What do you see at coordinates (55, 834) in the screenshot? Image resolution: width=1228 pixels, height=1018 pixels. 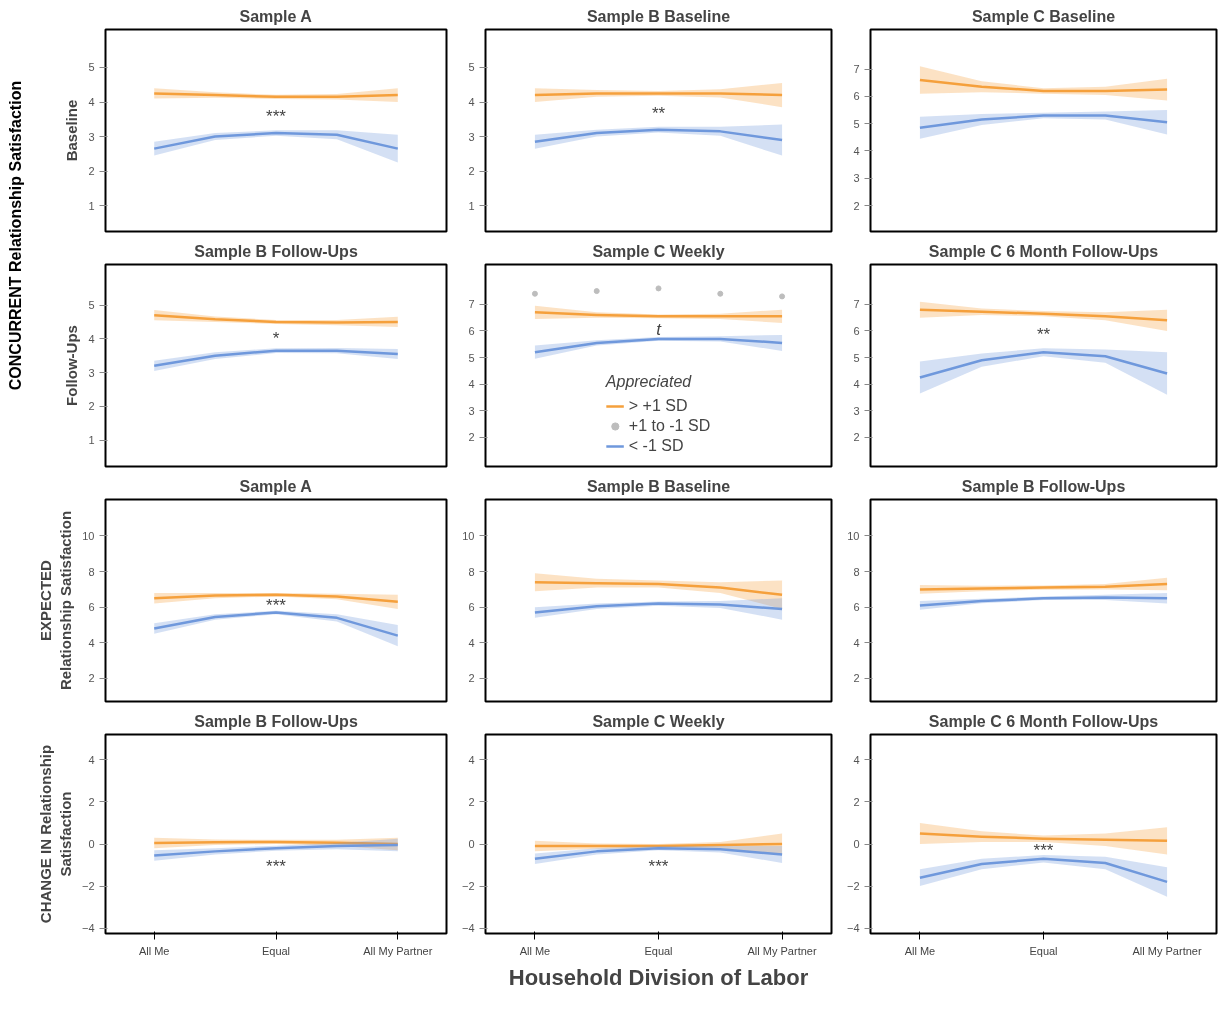 I see `y-axis-title: CHANGE IN Relationship Satisfaction` at bounding box center [55, 834].